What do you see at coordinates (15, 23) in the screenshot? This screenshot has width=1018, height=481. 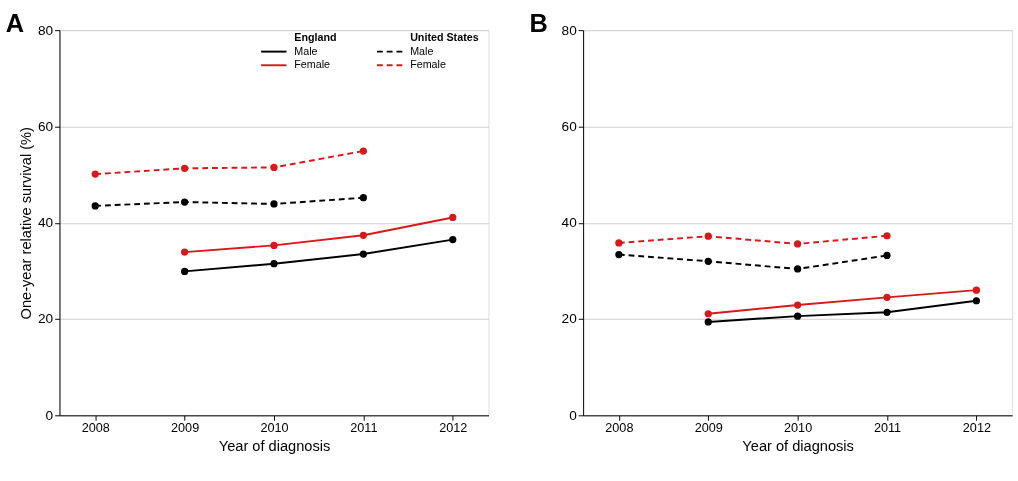 I see `chart-title: A` at bounding box center [15, 23].